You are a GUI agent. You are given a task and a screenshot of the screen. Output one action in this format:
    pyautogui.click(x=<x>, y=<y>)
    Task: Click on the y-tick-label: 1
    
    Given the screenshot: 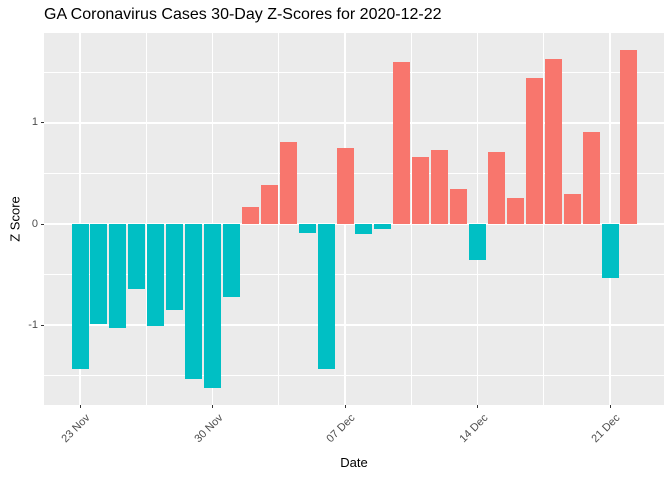 What is the action you would take?
    pyautogui.click(x=34, y=122)
    